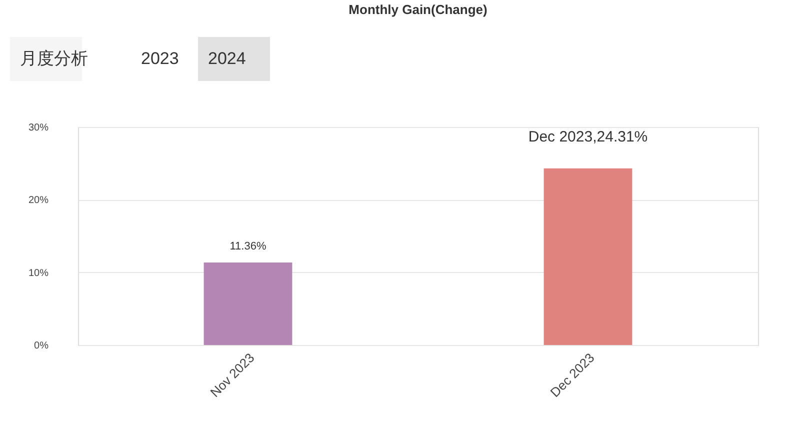  What do you see at coordinates (160, 58) in the screenshot?
I see `text: 2023` at bounding box center [160, 58].